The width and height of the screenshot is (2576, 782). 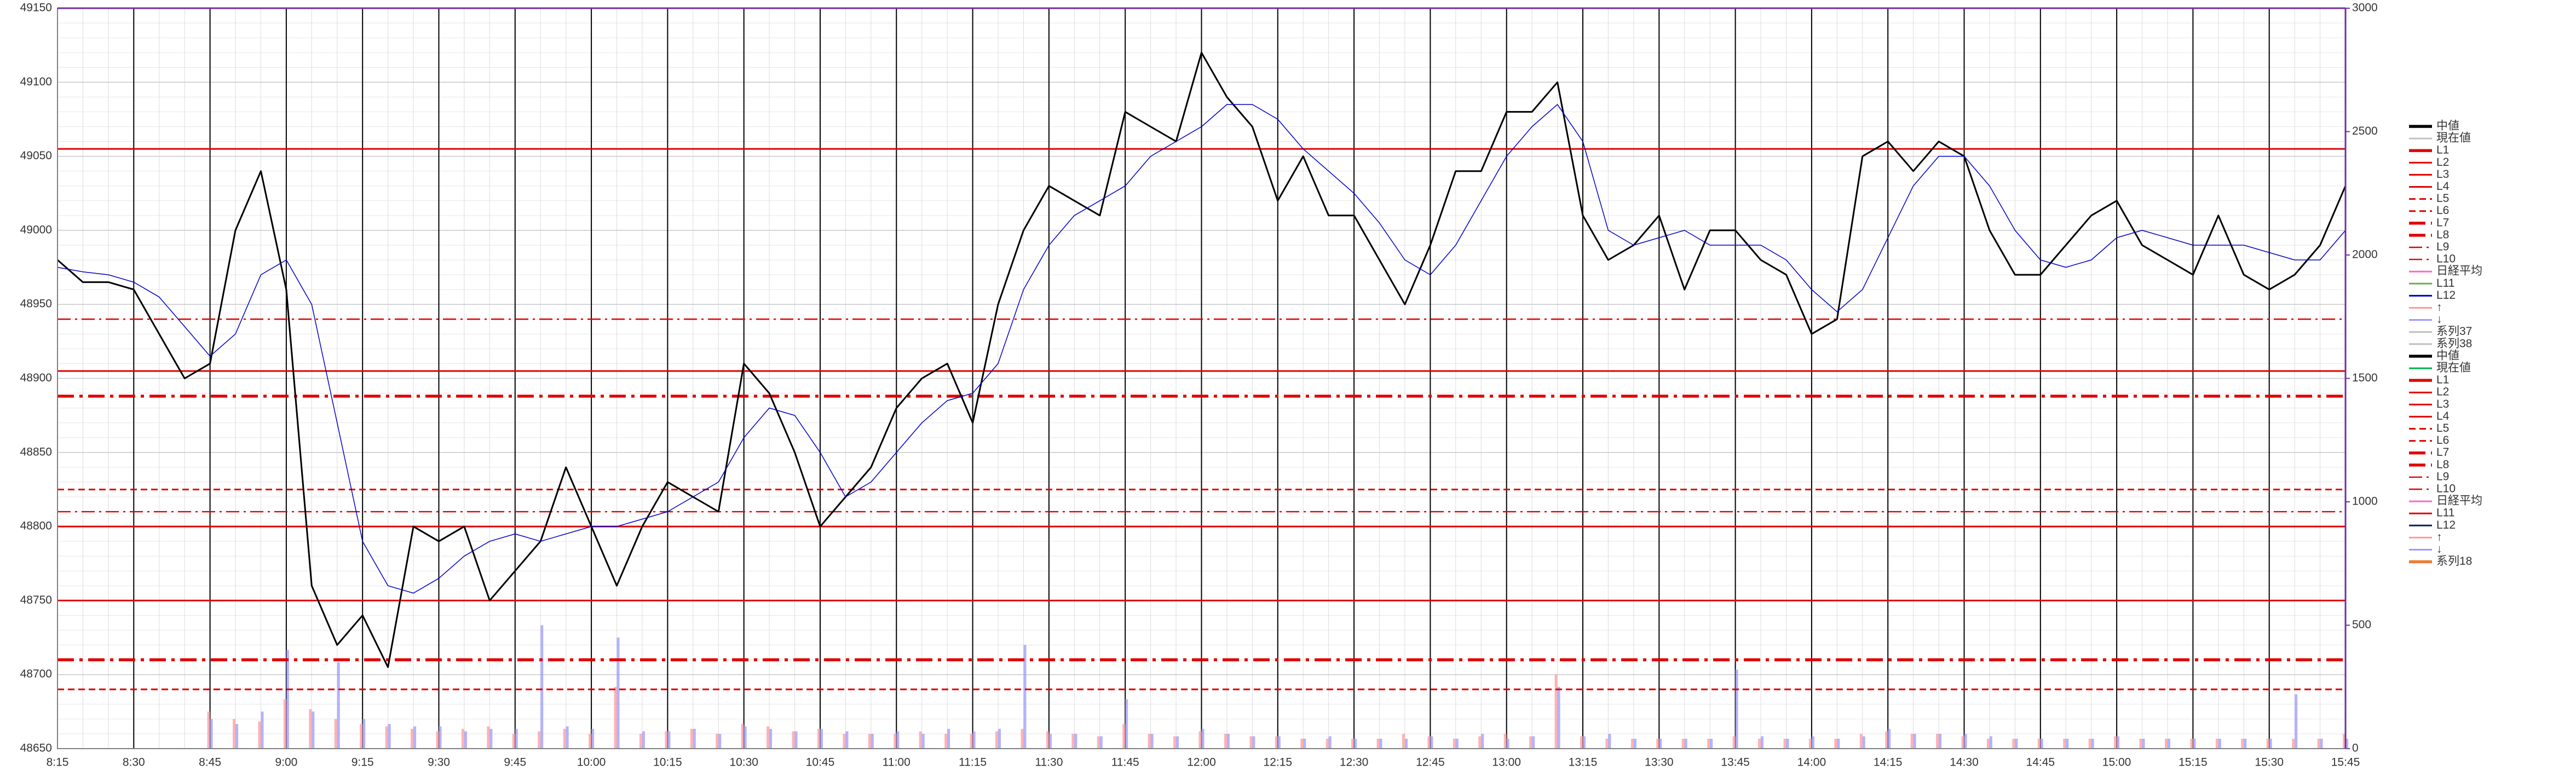 What do you see at coordinates (36, 155) in the screenshot?
I see `y-tick-label: 49050` at bounding box center [36, 155].